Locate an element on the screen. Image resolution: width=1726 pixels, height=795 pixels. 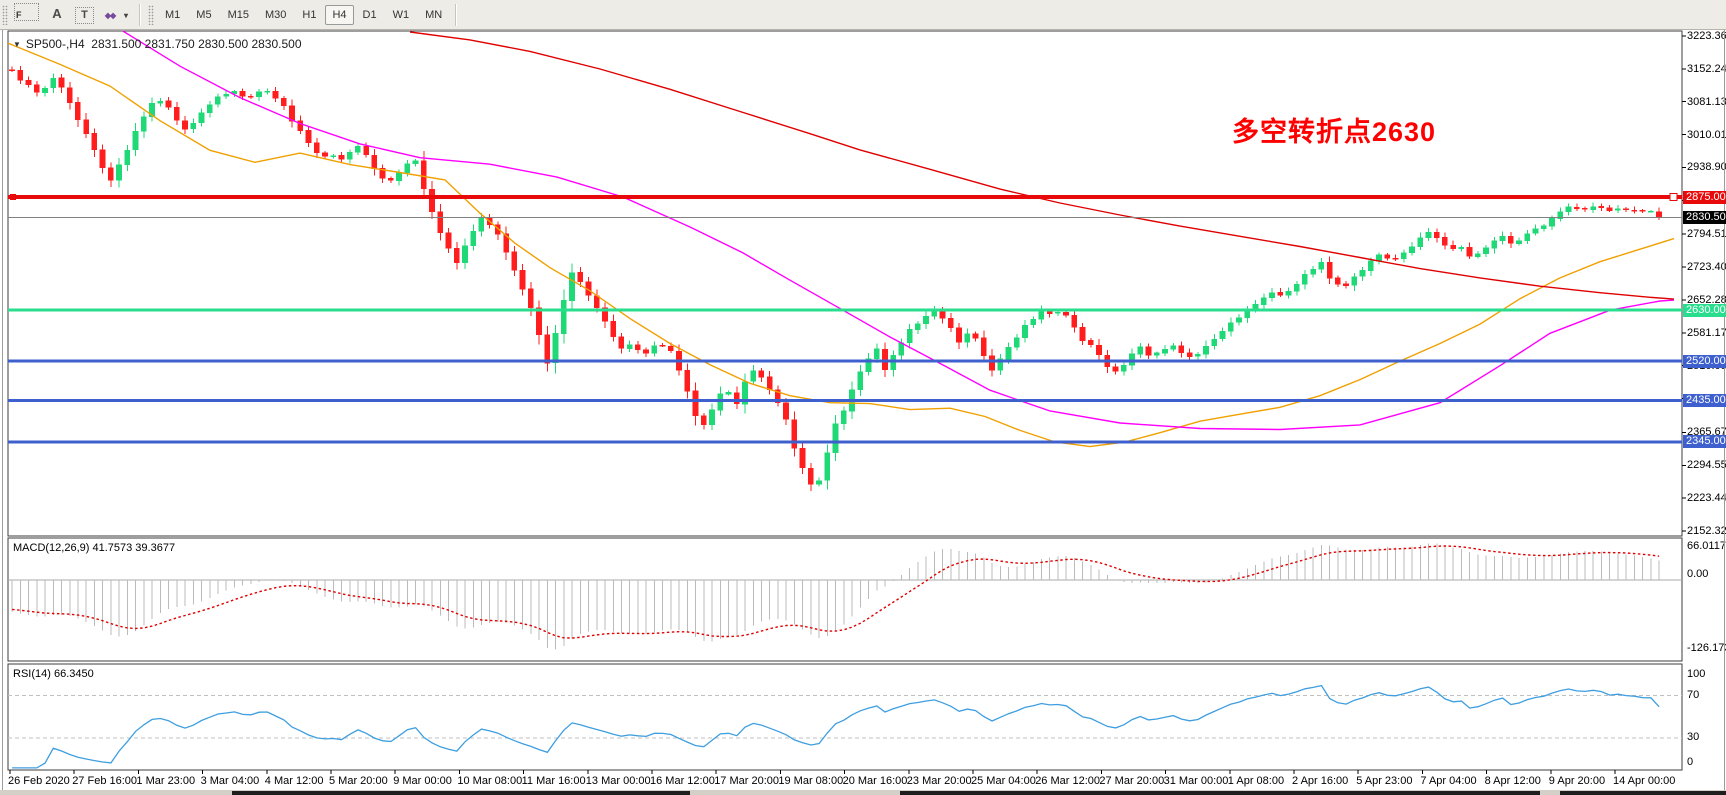
tf-button-m30: M30 is located at coordinates (275, 14).